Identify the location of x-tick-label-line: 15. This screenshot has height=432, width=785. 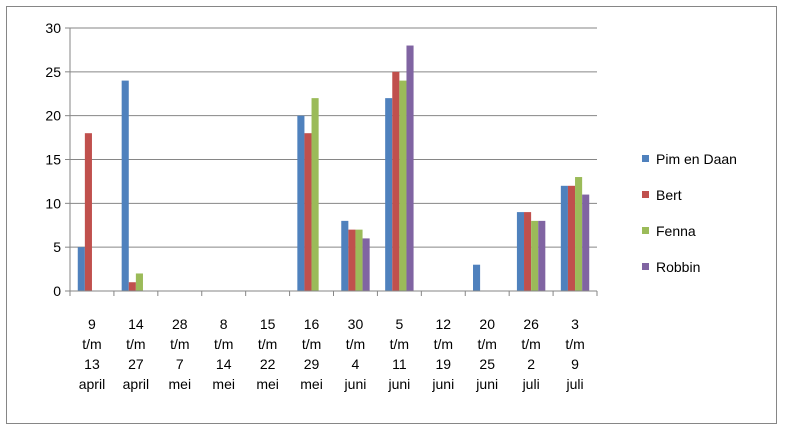
(268, 324).